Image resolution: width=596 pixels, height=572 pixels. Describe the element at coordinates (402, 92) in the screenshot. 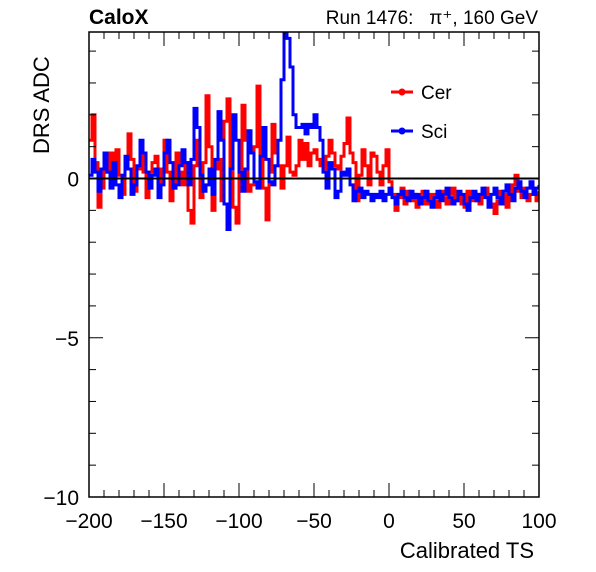

I see `legend-marker-cer` at that location.